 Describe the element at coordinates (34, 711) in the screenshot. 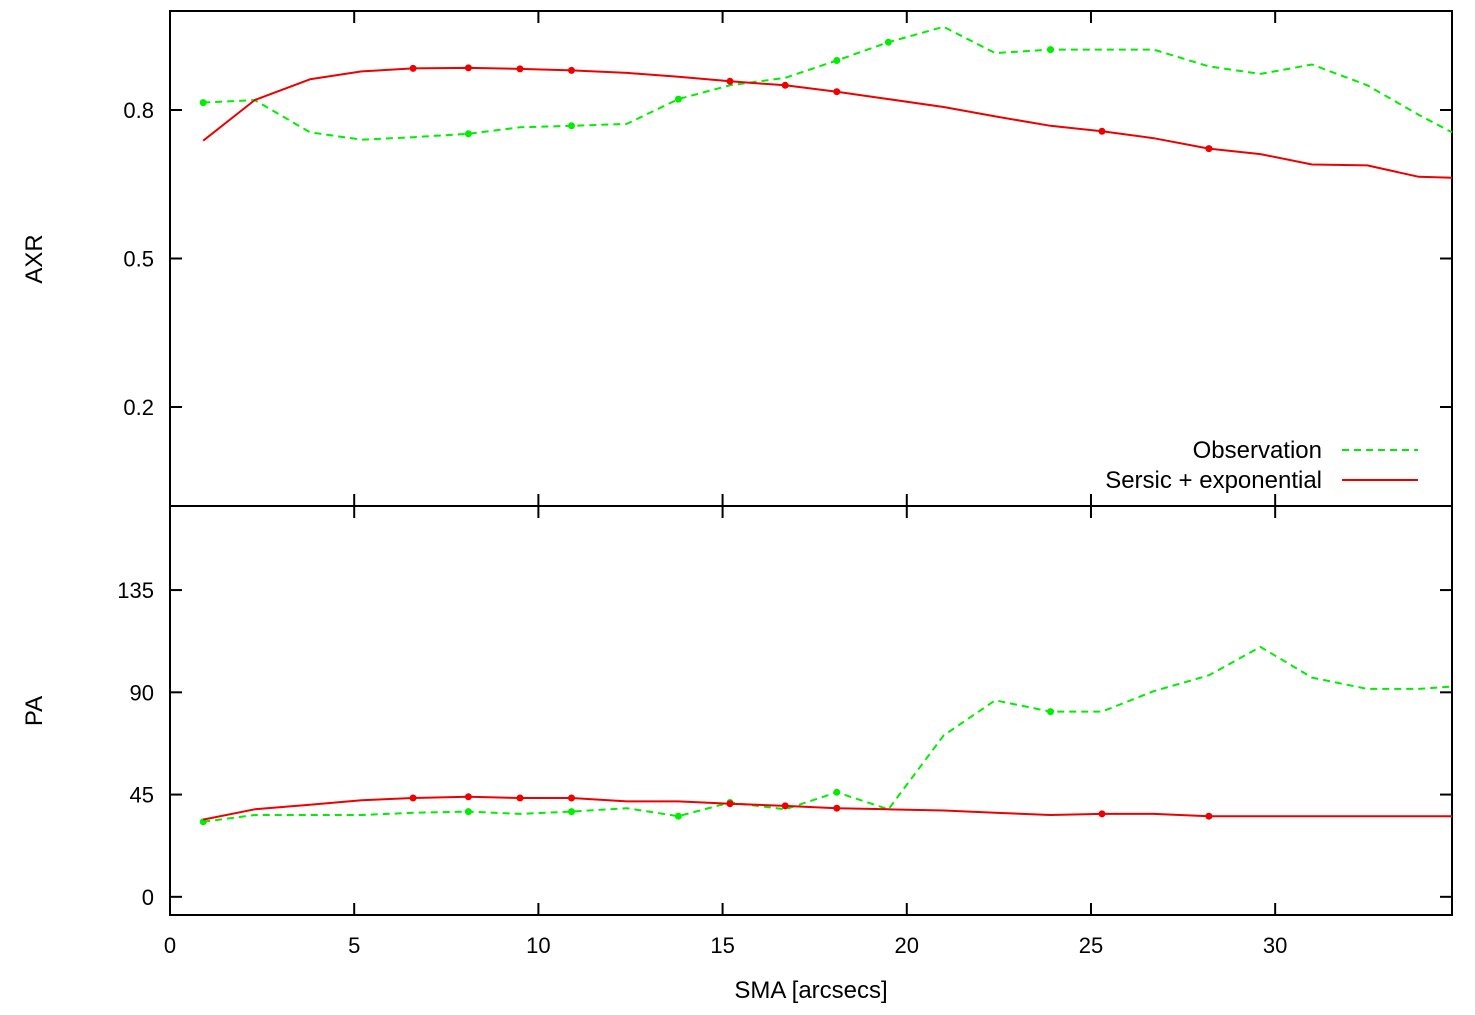

I see `pa-y-axis-label: PA` at that location.